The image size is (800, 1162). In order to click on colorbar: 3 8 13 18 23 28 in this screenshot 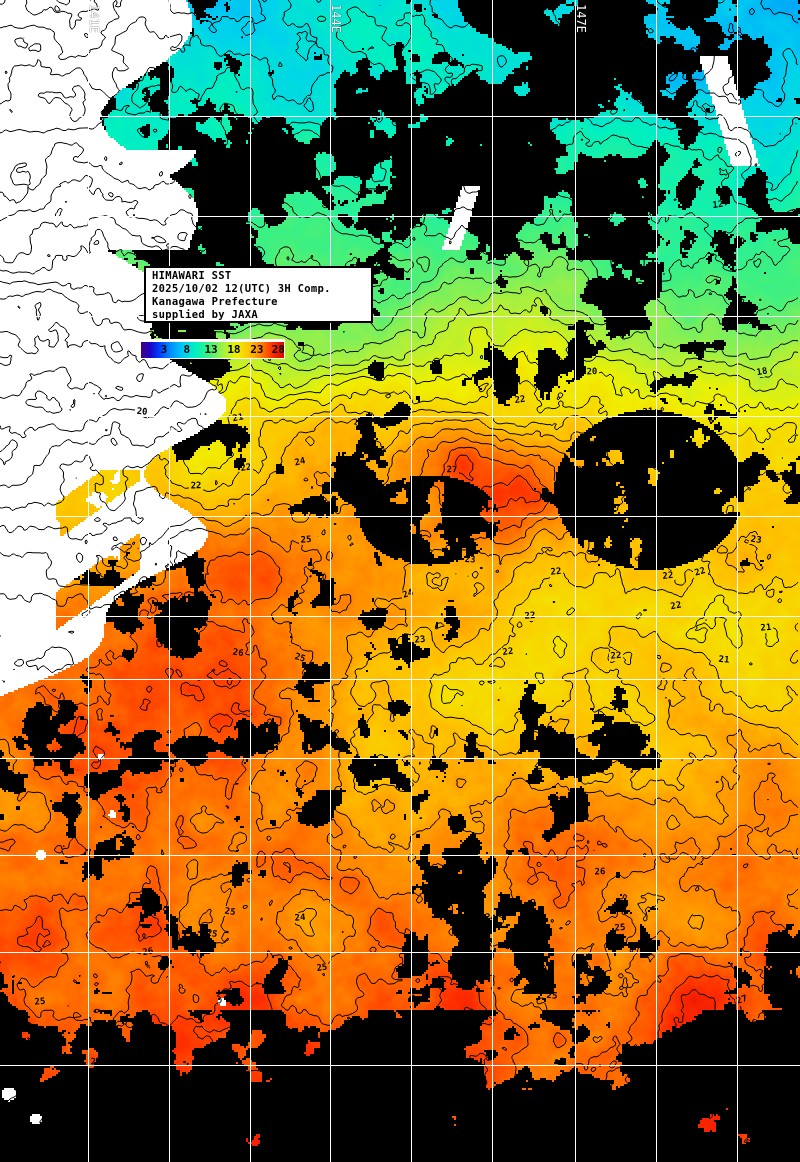, I will do `click(211, 349)`.